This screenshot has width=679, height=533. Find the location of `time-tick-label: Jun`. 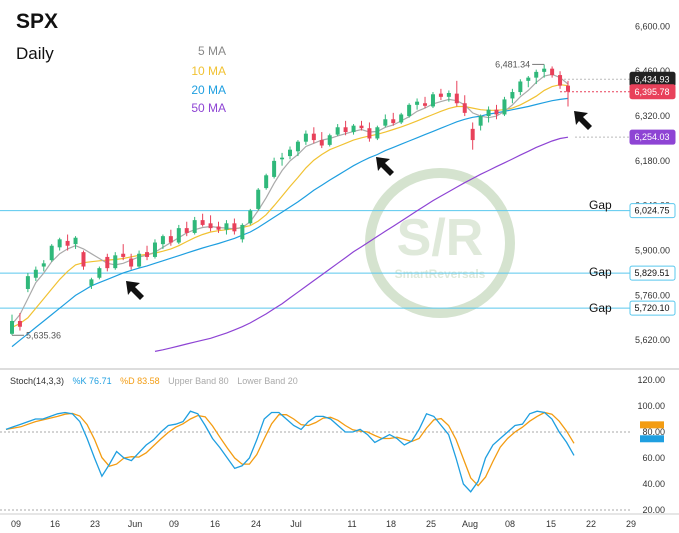

time-tick-label: Jun is located at coordinates (135, 524).